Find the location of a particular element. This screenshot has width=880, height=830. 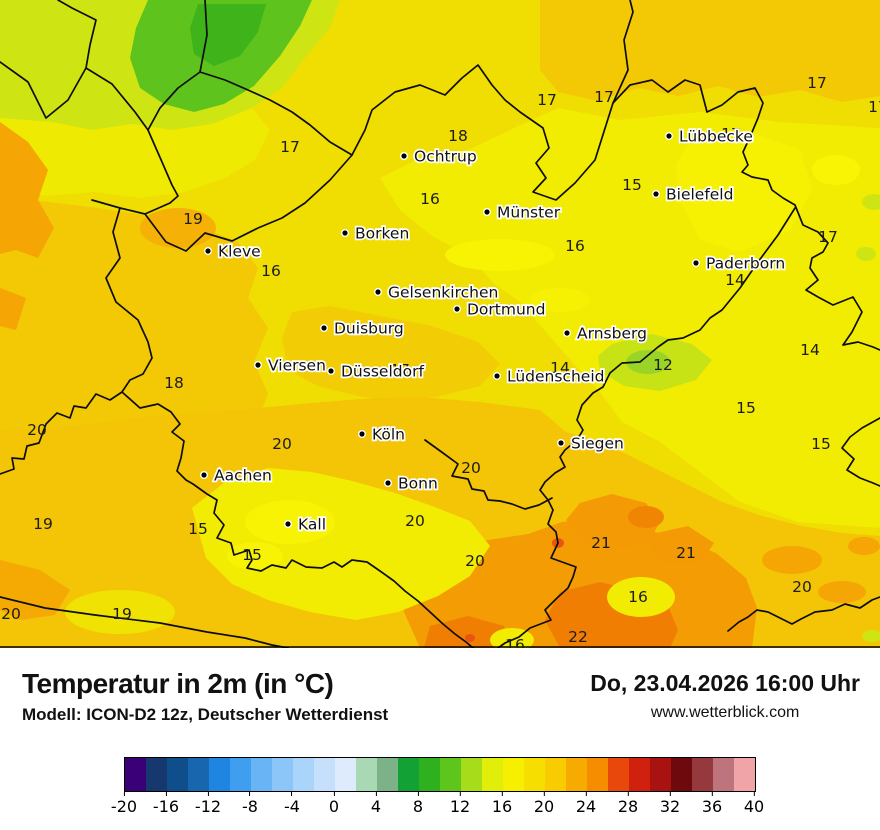

scale-tick: 32 is located at coordinates (670, 804).